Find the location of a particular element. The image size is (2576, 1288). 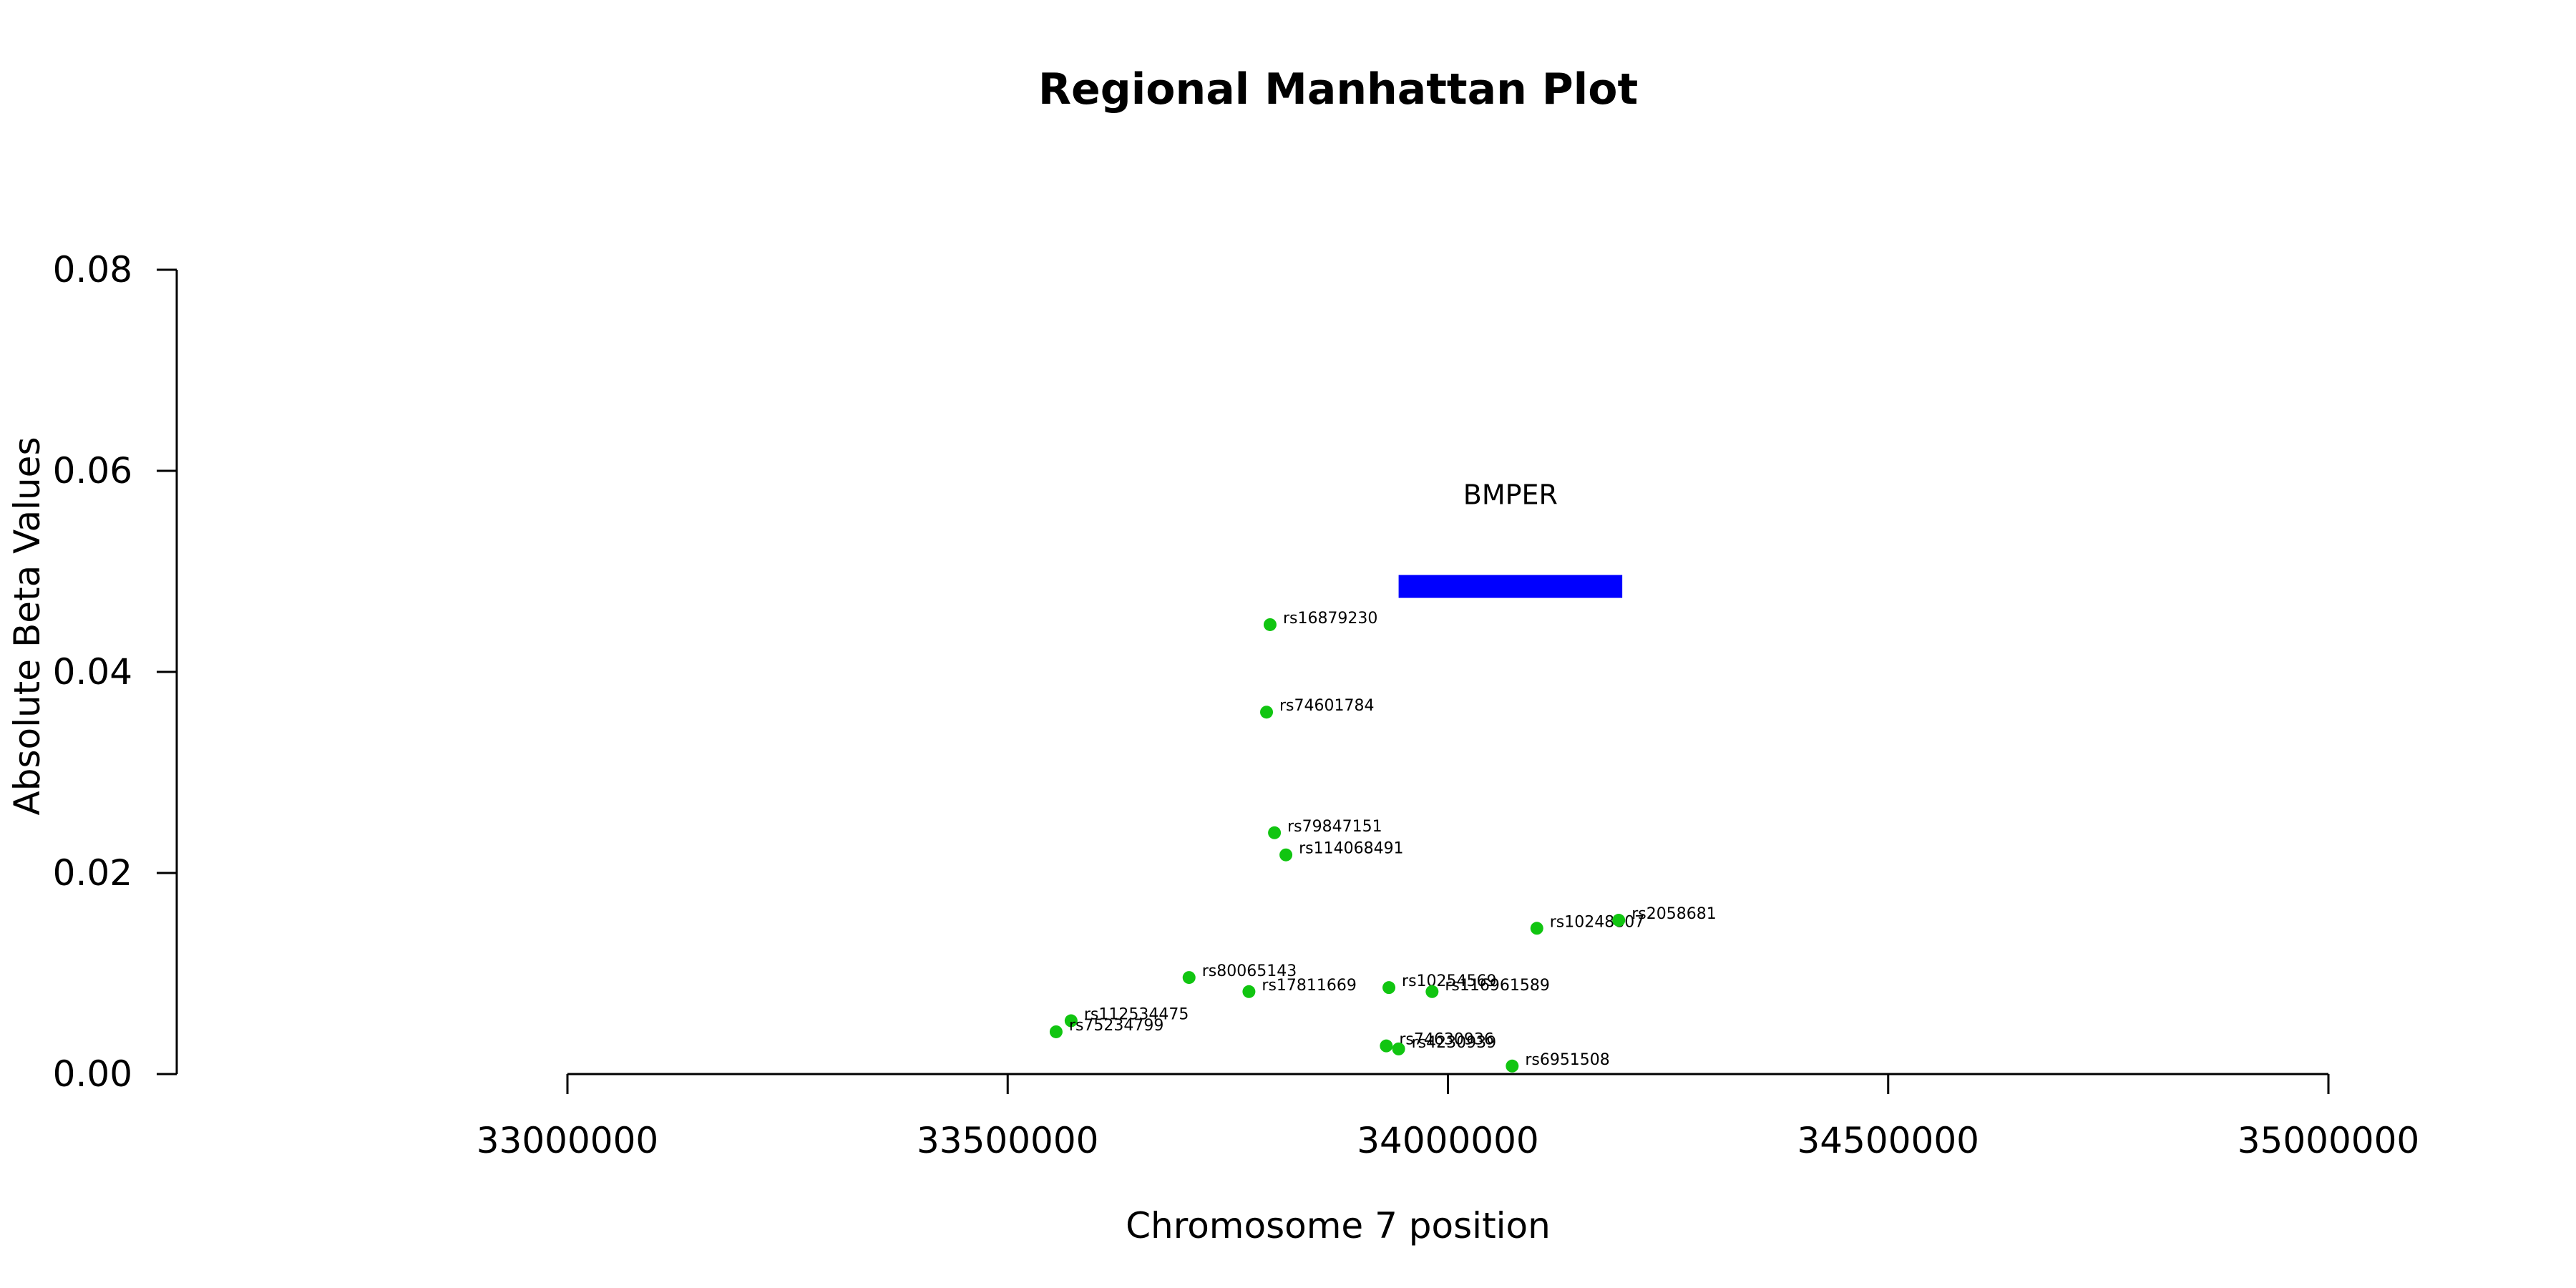

y-tick-label: 0.02 is located at coordinates (92, 873).